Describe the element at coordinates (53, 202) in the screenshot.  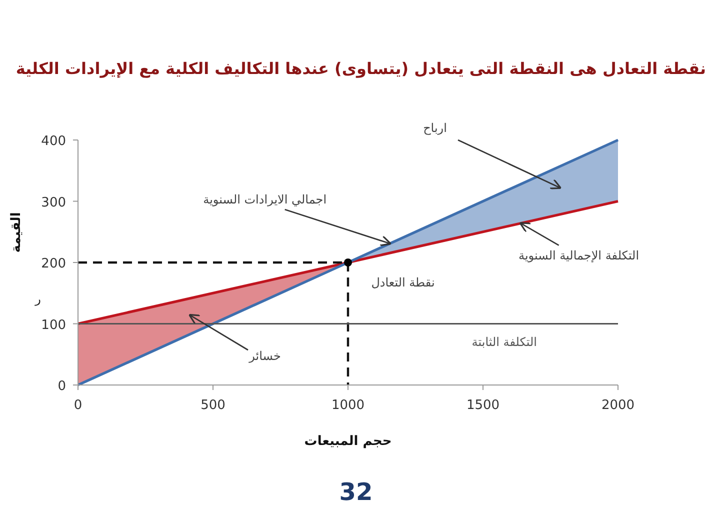
I see `y-tick-label: 300` at that location.